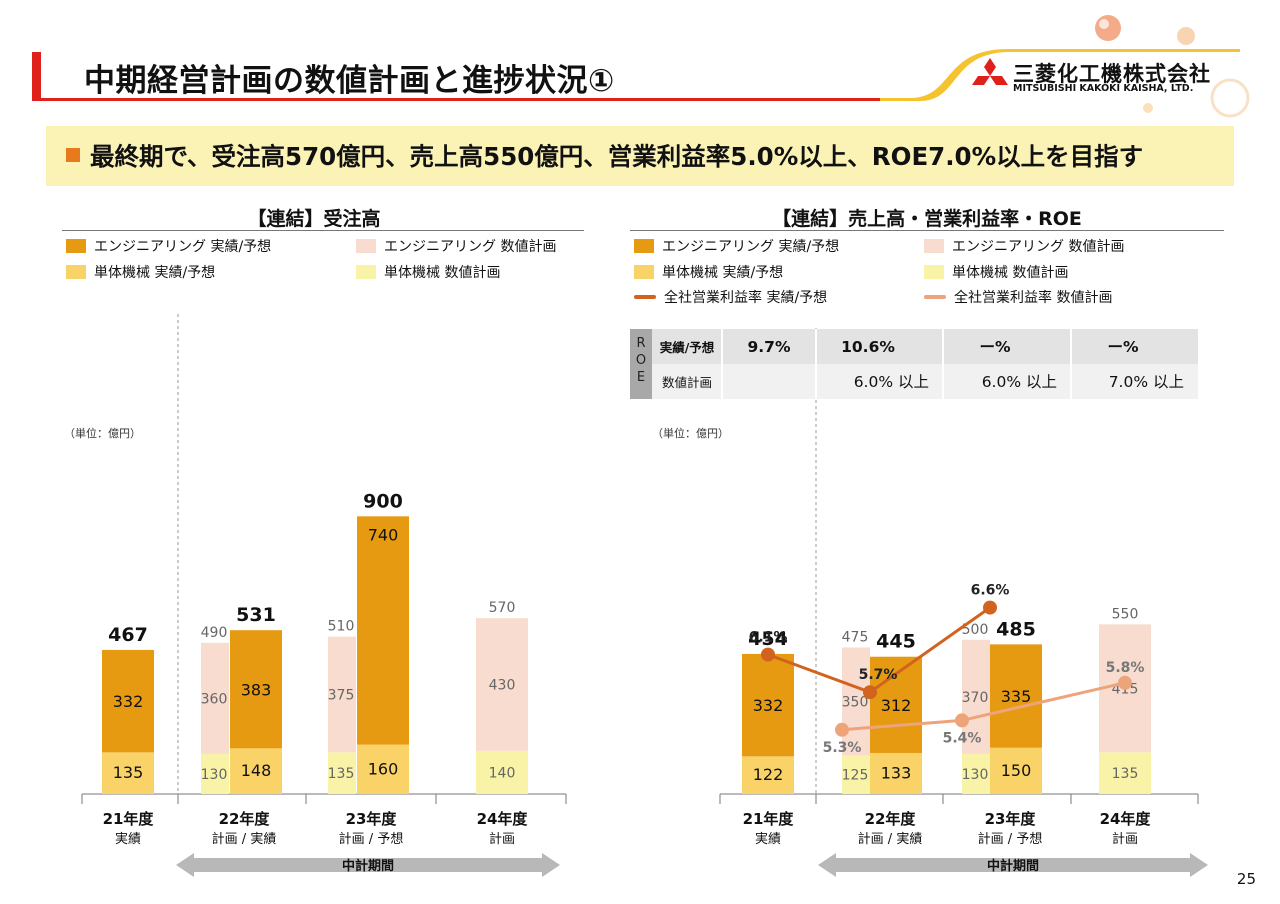  What do you see at coordinates (1060, 75) in the screenshot?
I see `title-swoosh` at bounding box center [1060, 75].